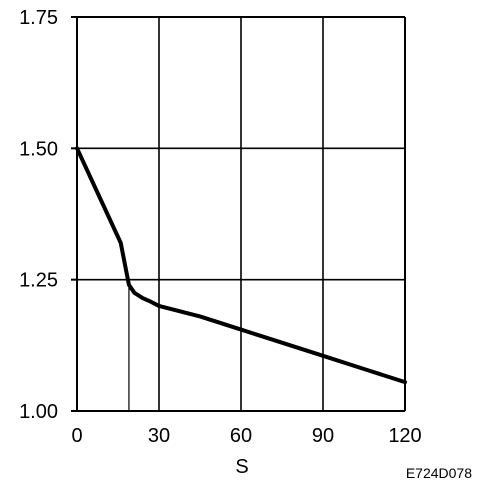 The height and width of the screenshot is (494, 496). I want to click on x-tick-label: 60, so click(241, 436).